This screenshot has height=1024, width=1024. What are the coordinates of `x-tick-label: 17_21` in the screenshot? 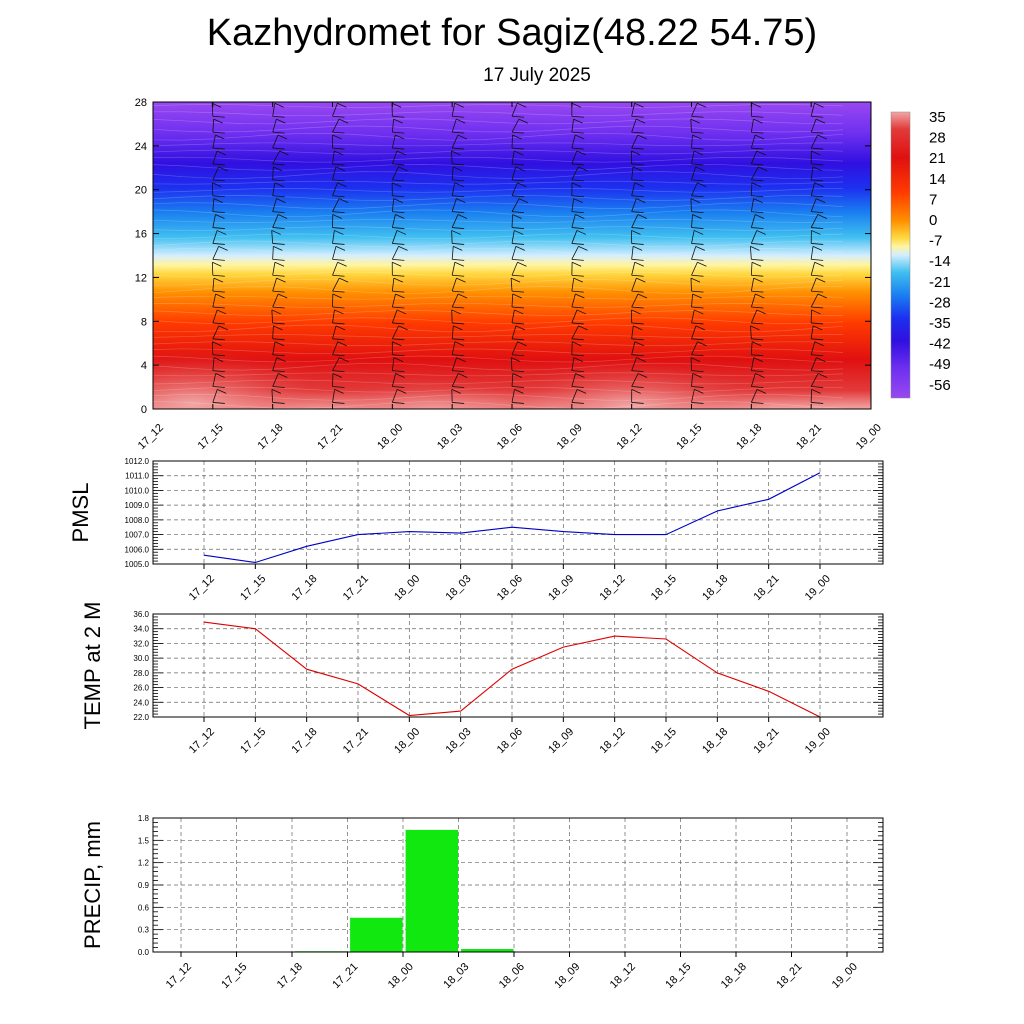 It's located at (356, 588).